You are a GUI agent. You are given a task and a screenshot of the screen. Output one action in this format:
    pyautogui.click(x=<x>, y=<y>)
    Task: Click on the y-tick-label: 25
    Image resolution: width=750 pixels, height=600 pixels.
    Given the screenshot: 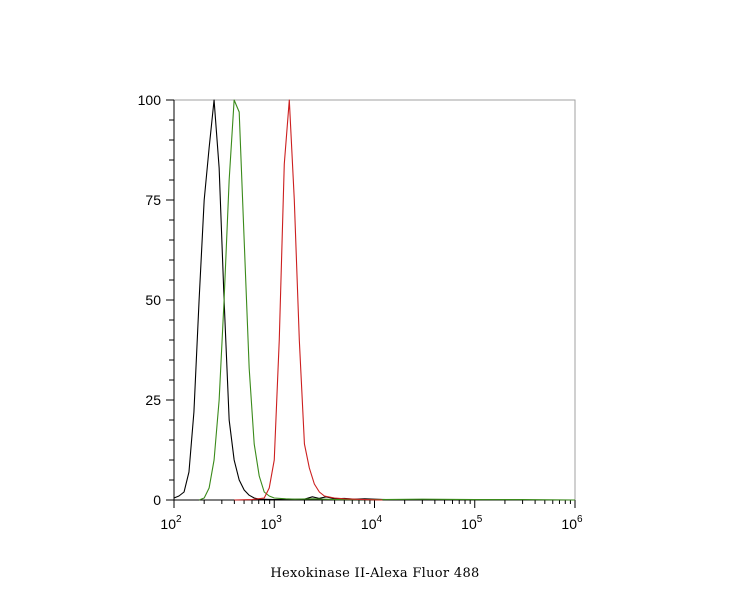 What is the action you would take?
    pyautogui.click(x=153, y=400)
    